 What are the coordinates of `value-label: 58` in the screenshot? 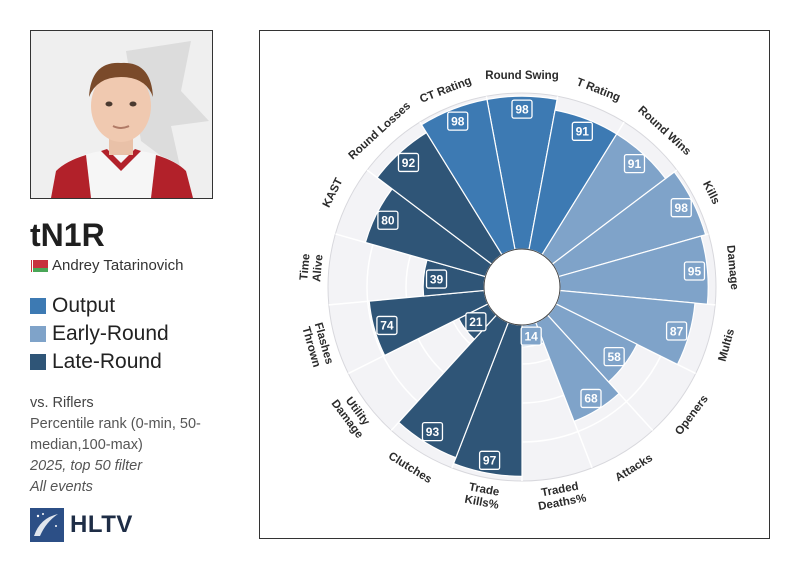 It's located at (614, 357).